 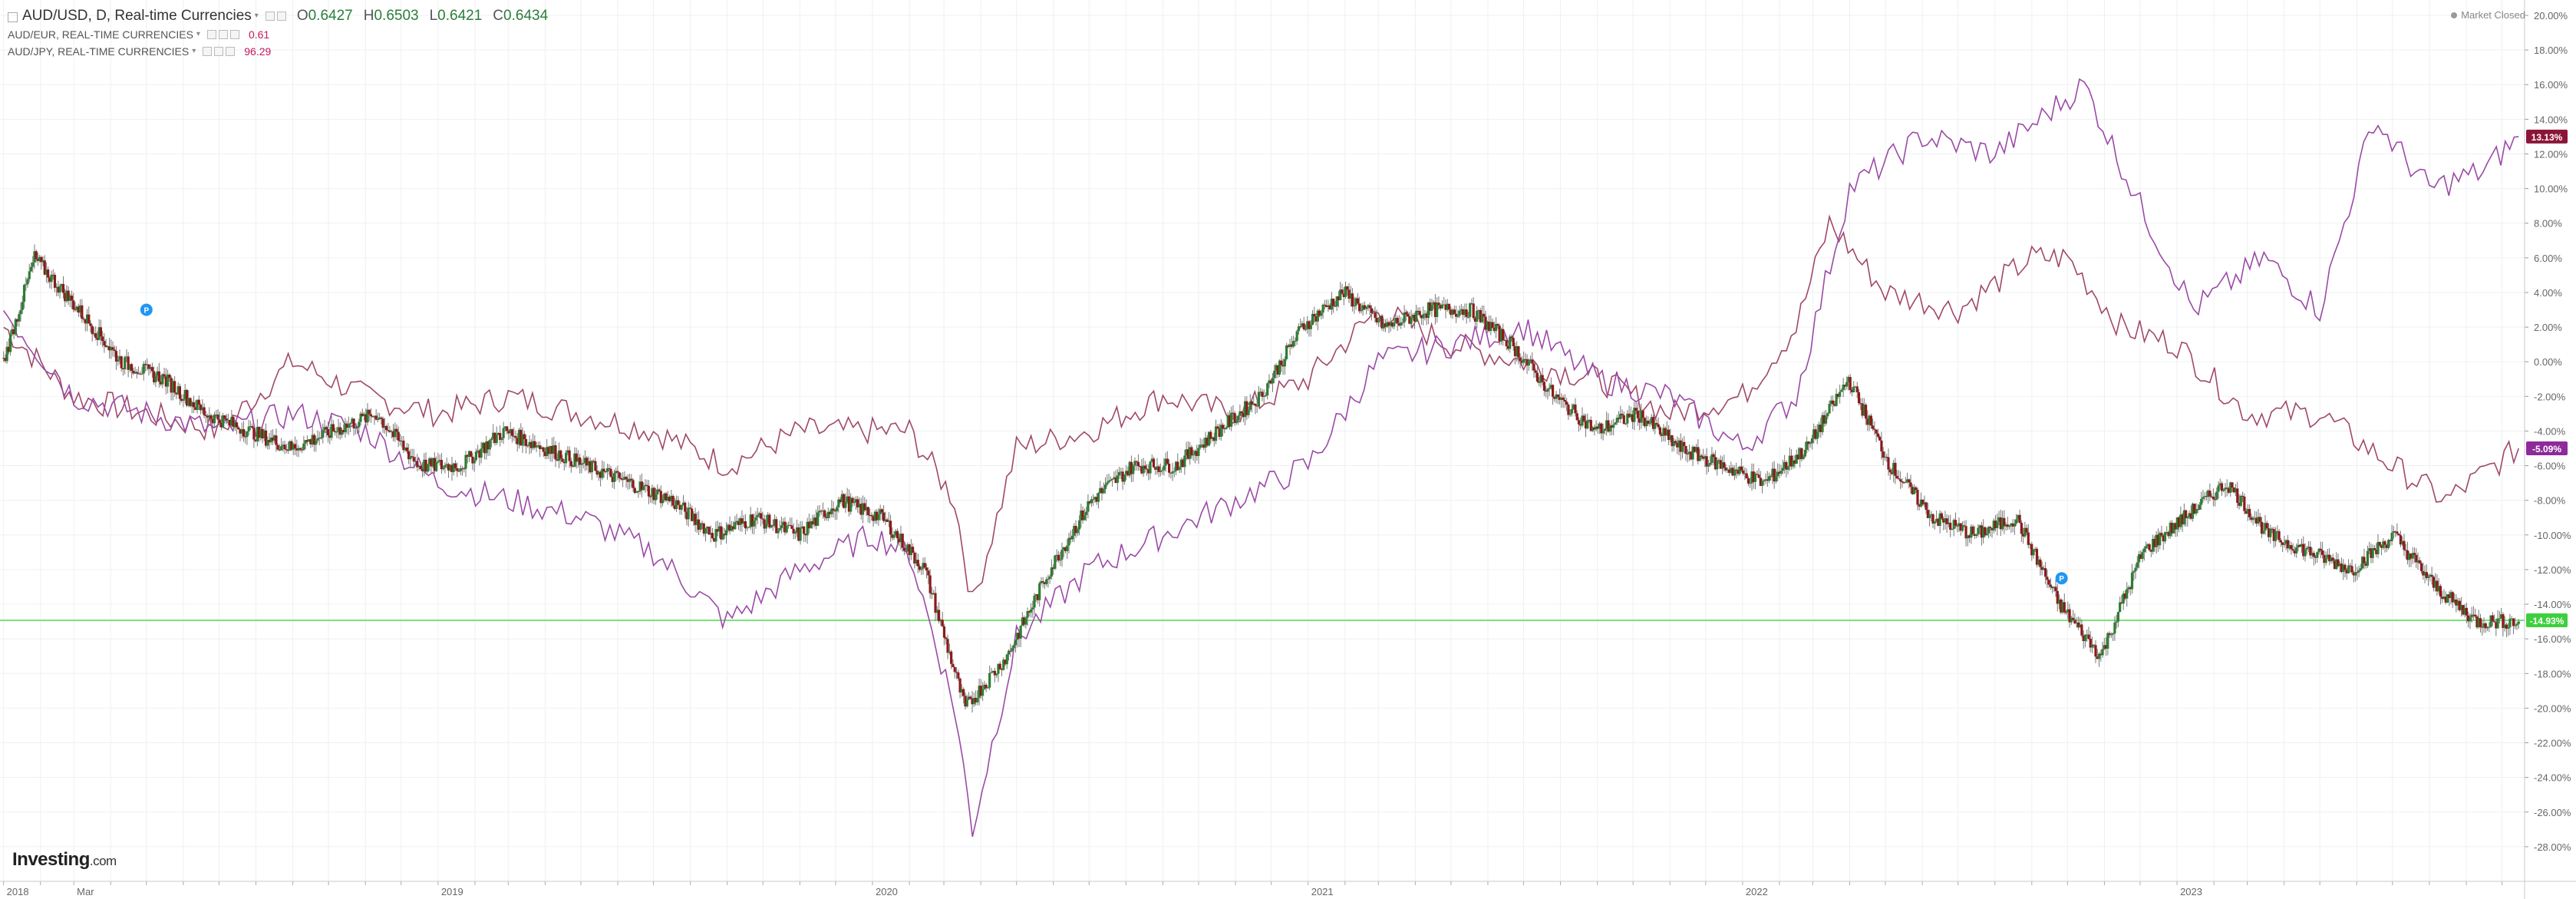 What do you see at coordinates (137, 16) in the screenshot?
I see `main-symbol-label: AUD/USD, D, Real-time Currencies` at bounding box center [137, 16].